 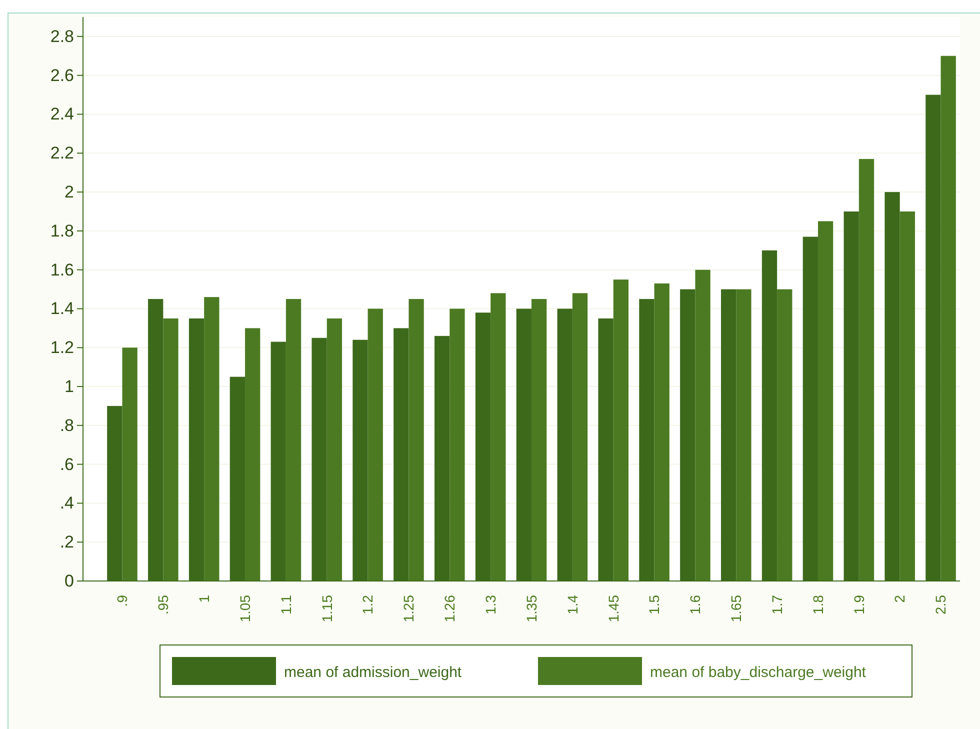 What do you see at coordinates (373, 672) in the screenshot?
I see `text: mean of admission_weight` at bounding box center [373, 672].